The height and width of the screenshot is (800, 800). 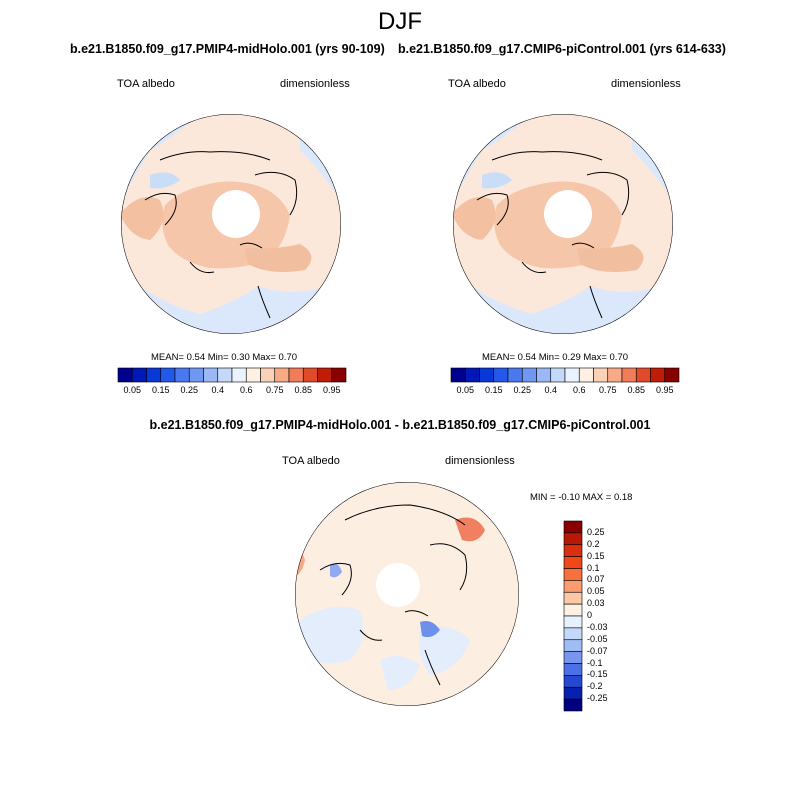 I want to click on colorbar-tick-label: -0.25, so click(x=597, y=698).